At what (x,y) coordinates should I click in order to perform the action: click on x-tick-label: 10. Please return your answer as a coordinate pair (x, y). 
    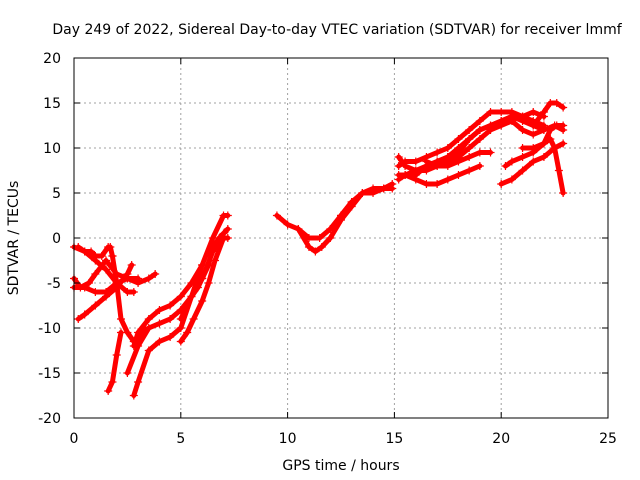
    Looking at the image, I should click on (288, 439).